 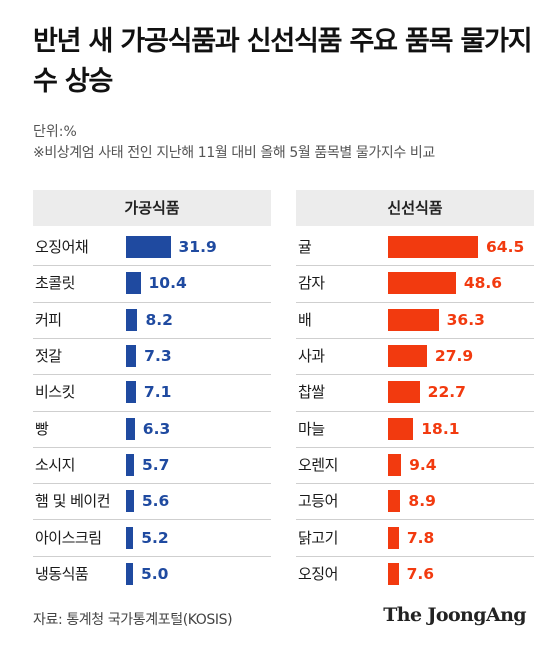 I want to click on footnote: ※비상계엄 사태 전인 지난해 11월 대비 올해 5월 품목별 물가지수 비교, so click(x=234, y=153).